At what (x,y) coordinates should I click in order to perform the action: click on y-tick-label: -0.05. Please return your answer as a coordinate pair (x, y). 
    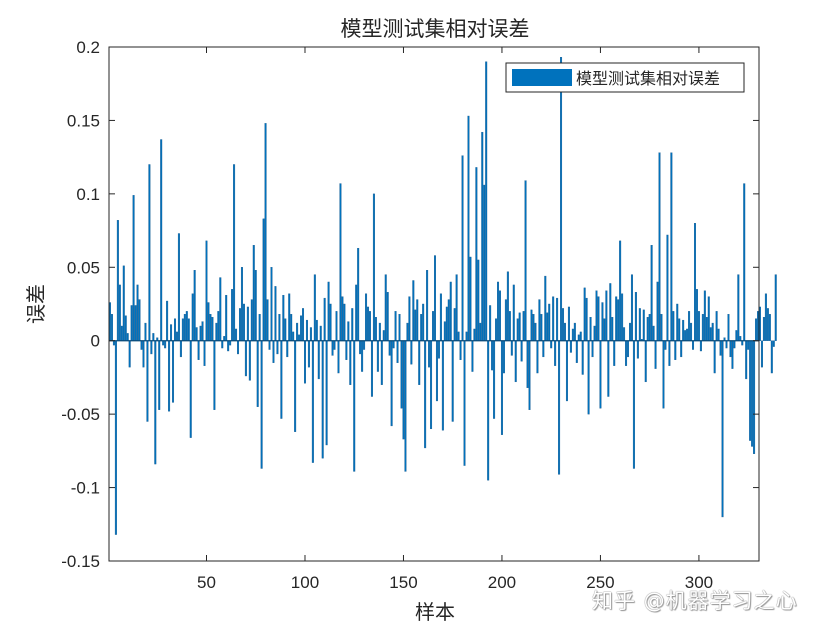
    Looking at the image, I should click on (80, 414).